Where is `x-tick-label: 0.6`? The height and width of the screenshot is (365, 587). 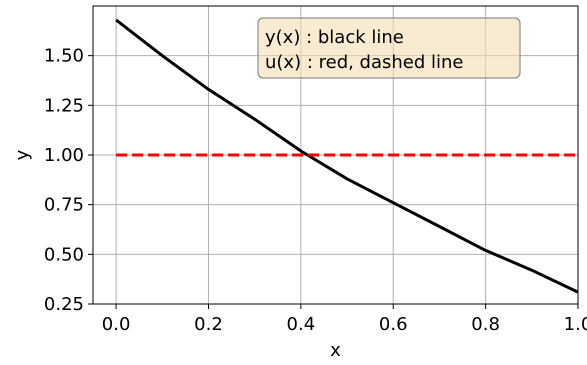
x-tick-label: 0.6 is located at coordinates (393, 324).